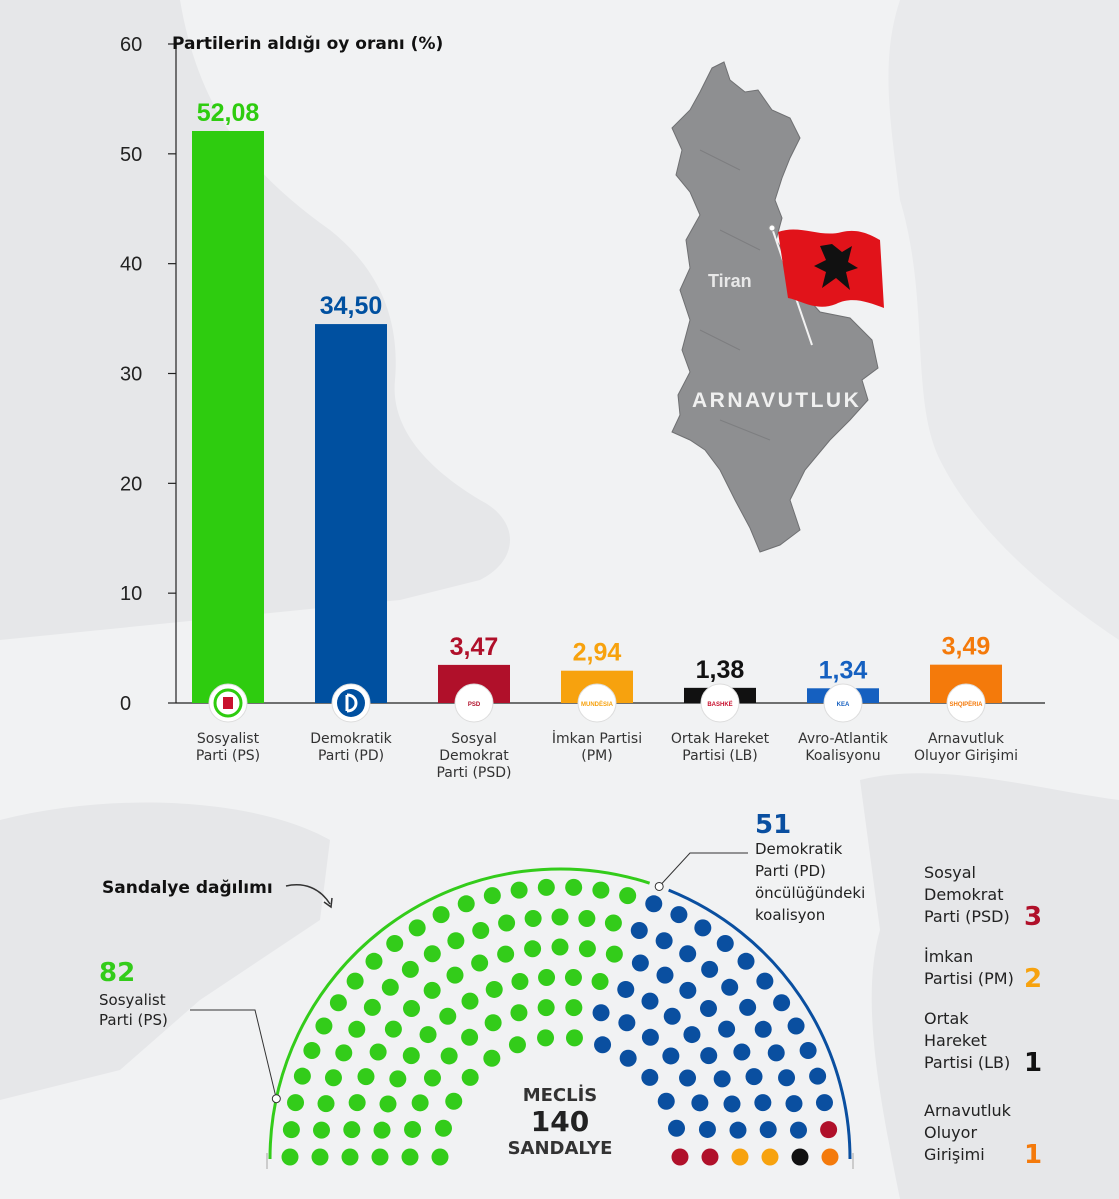  What do you see at coordinates (474, 756) in the screenshot?
I see `bar-category-label: Sosyal Demokrat Parti (PSD)` at bounding box center [474, 756].